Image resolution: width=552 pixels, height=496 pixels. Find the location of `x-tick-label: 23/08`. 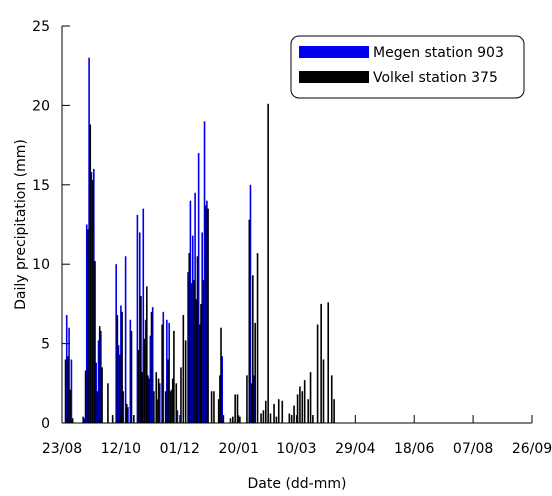

x-tick-label: 23/08 is located at coordinates (62, 449).